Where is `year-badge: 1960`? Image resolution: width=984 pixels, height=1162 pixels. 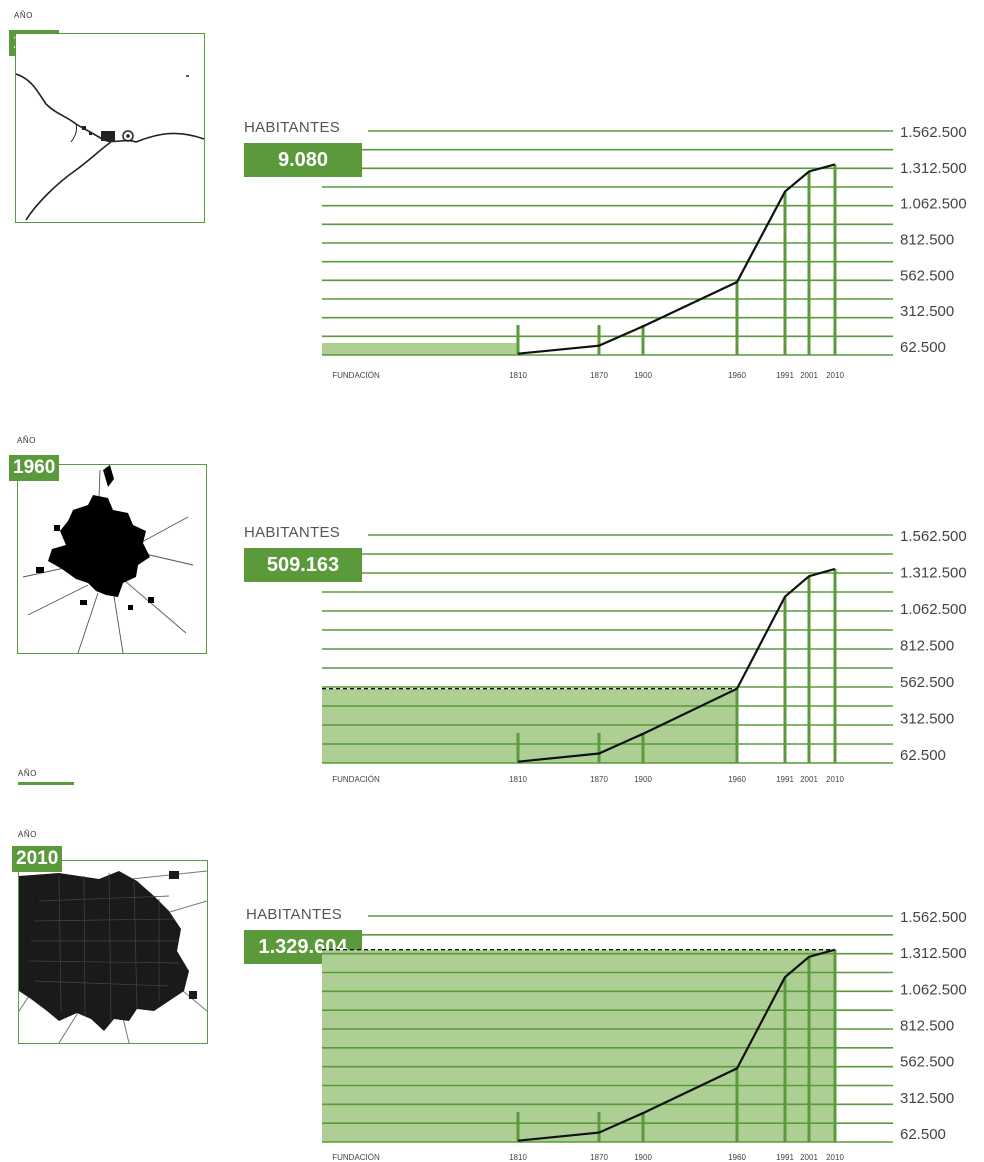 year-badge: 1960 is located at coordinates (34, 468).